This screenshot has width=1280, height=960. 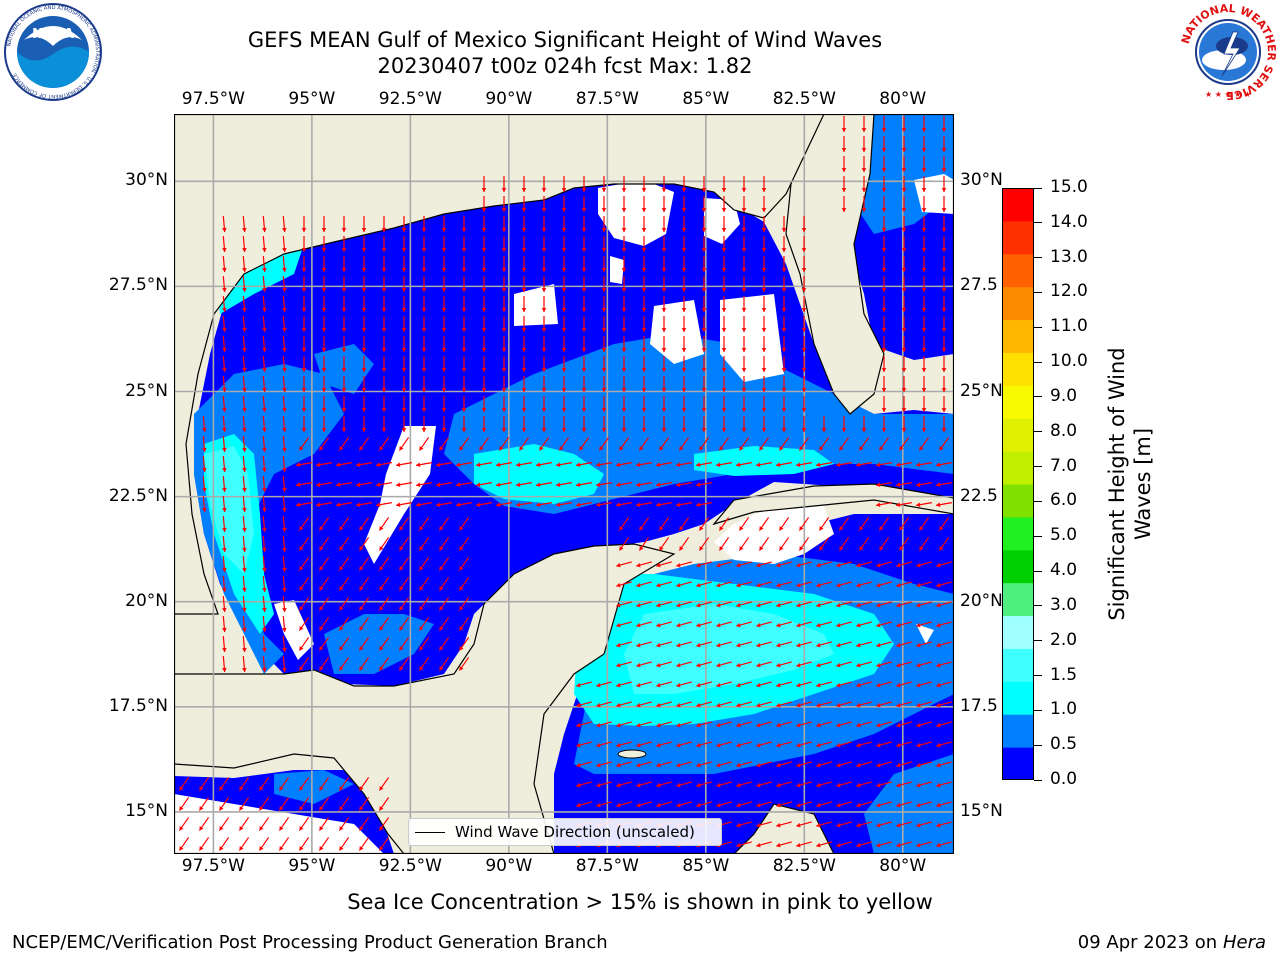 What do you see at coordinates (1064, 639) in the screenshot?
I see `colorbar-label: 2.0` at bounding box center [1064, 639].